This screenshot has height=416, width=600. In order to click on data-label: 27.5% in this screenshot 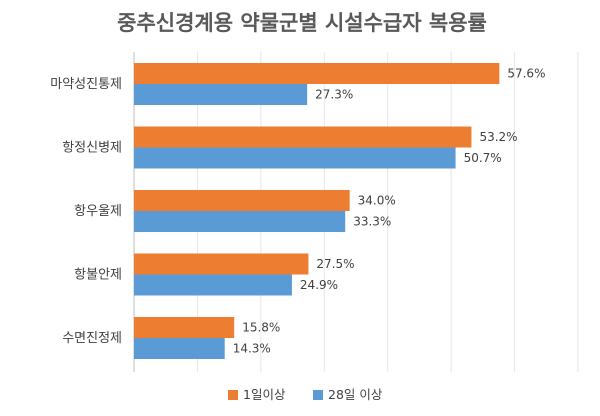, I will do `click(335, 264)`.